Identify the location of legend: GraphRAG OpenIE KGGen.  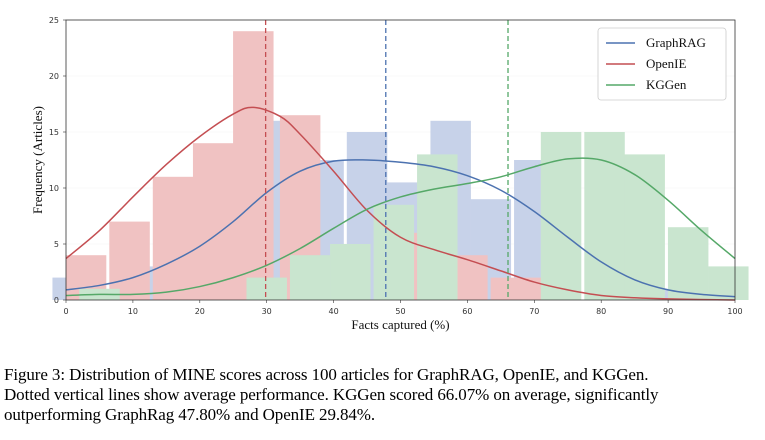
(662, 64).